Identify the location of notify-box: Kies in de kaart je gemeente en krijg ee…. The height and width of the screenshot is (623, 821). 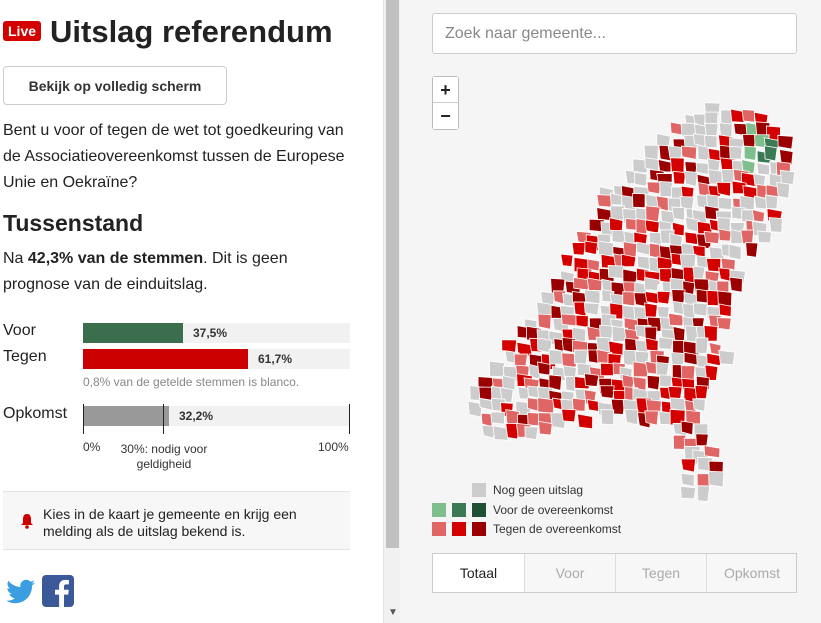
(176, 520).